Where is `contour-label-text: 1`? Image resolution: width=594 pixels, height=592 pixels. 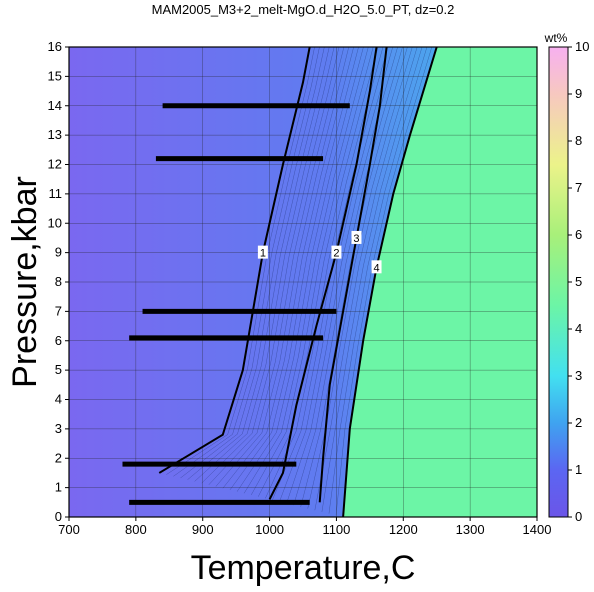
contour-label-text: 1 is located at coordinates (263, 254).